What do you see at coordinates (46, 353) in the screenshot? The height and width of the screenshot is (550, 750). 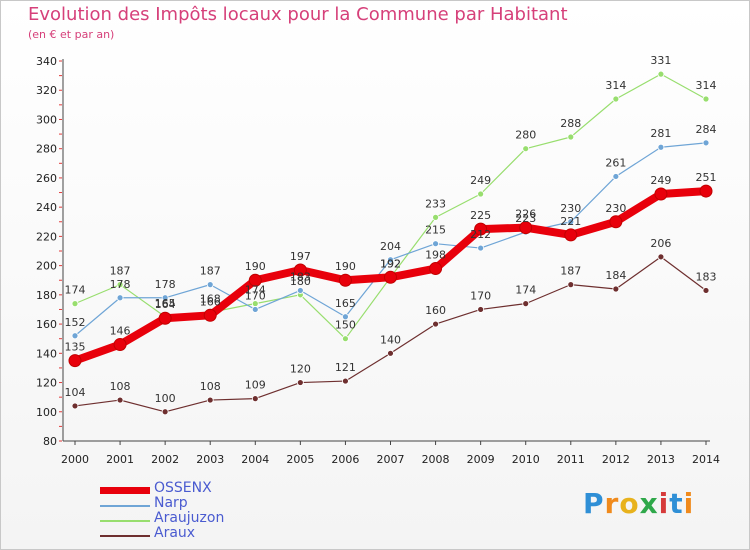 I see `y-tick-label: 140` at bounding box center [46, 353].